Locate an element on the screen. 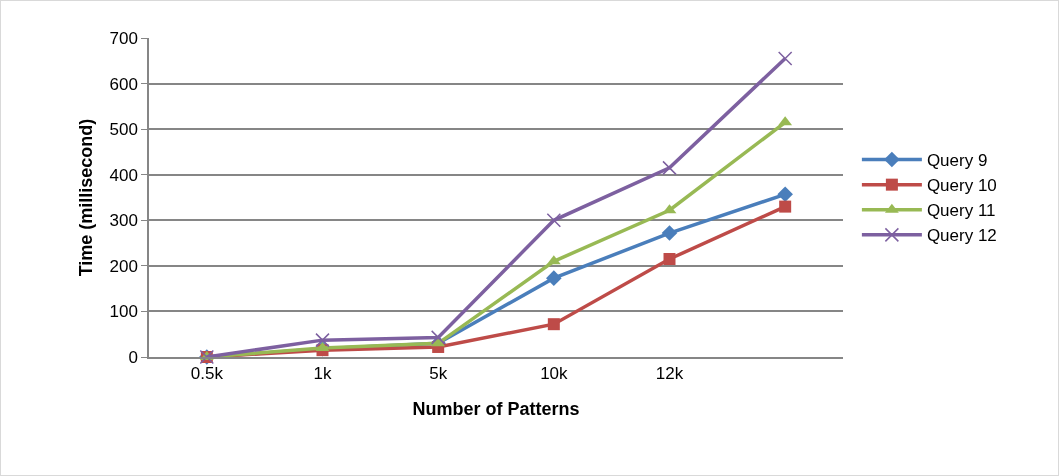 The width and height of the screenshot is (1059, 476). y-tick-label: 100 is located at coordinates (123, 312).